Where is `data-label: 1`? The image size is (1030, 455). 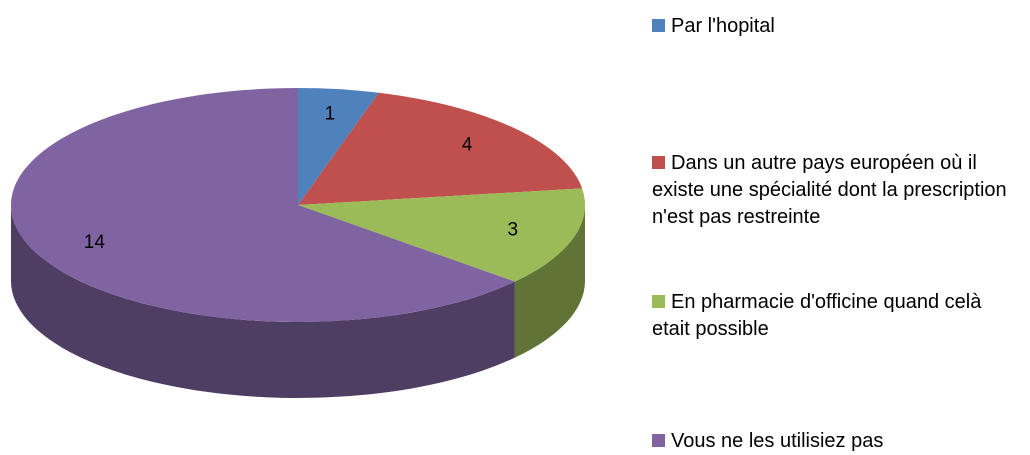
data-label: 1 is located at coordinates (330, 114).